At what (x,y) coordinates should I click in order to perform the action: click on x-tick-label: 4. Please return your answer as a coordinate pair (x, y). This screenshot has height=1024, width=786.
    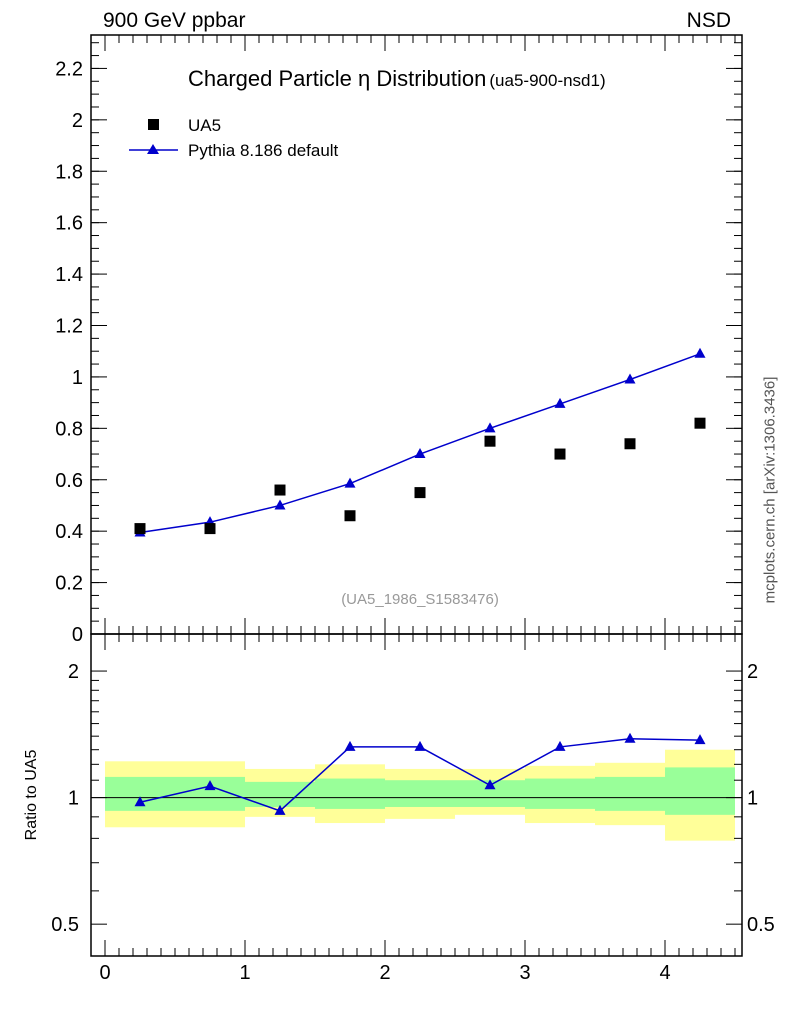
    Looking at the image, I should click on (664, 973).